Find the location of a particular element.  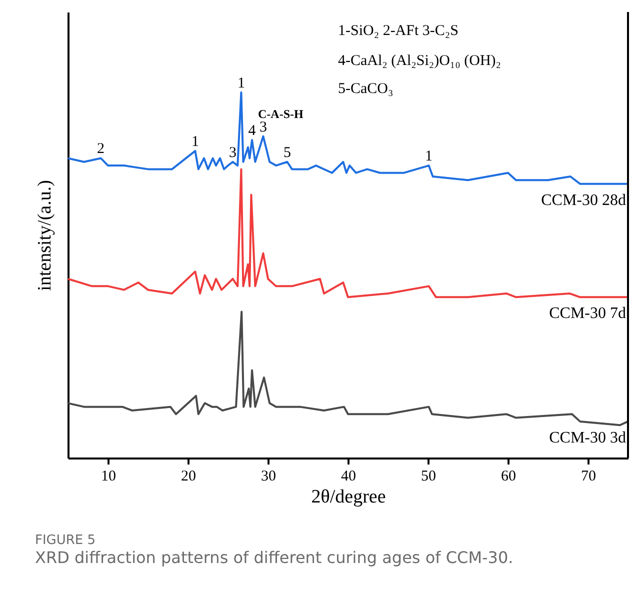

annotation: 5 is located at coordinates (287, 152).